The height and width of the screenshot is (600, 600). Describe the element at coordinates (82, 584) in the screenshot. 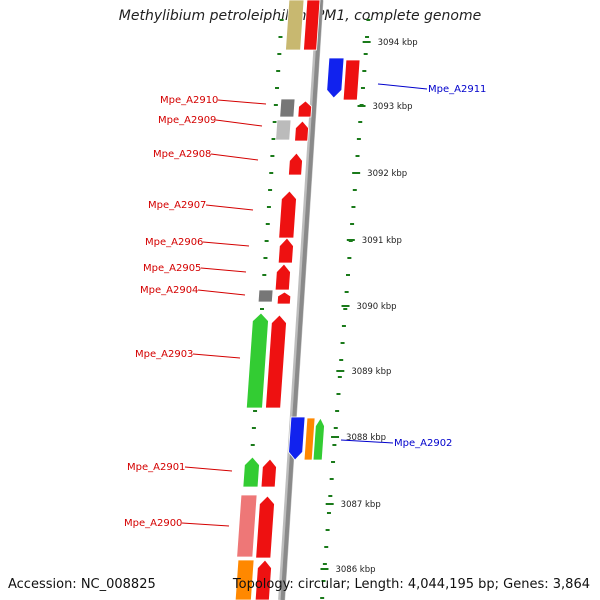

I see `accession-label: Accession: NC_008825` at that location.